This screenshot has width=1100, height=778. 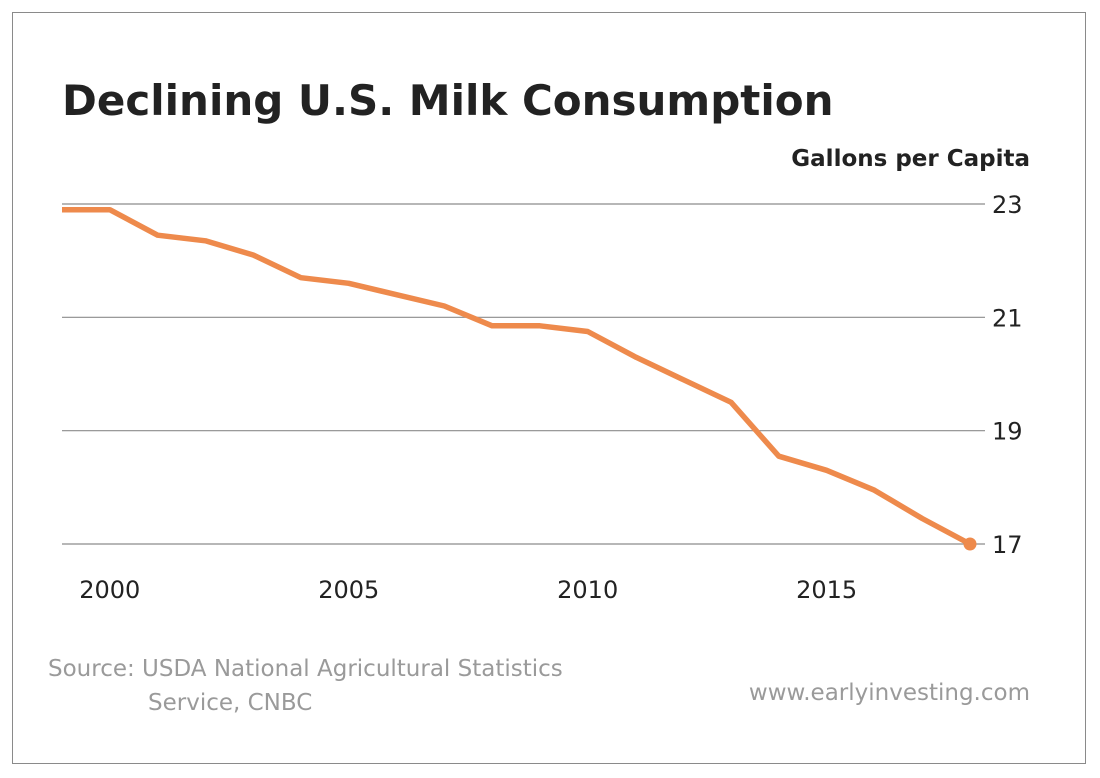 What do you see at coordinates (970, 544) in the screenshot?
I see `end-point-marker` at bounding box center [970, 544].